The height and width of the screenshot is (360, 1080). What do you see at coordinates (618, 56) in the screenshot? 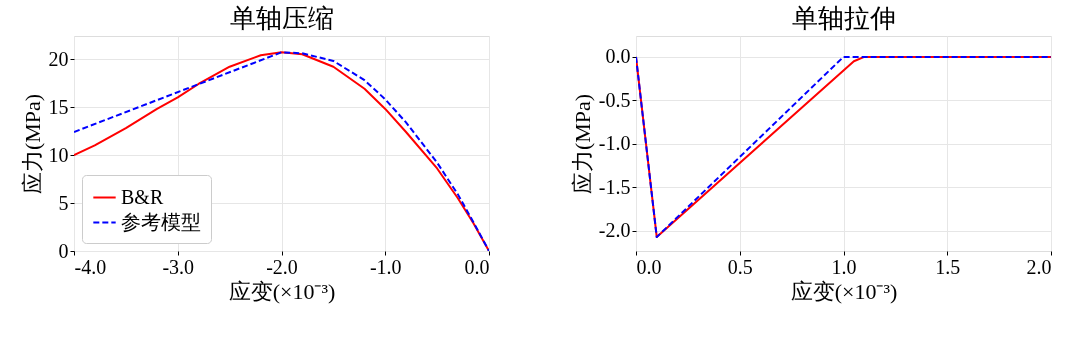
I see `y-tick-label: 0.0` at bounding box center [618, 56].